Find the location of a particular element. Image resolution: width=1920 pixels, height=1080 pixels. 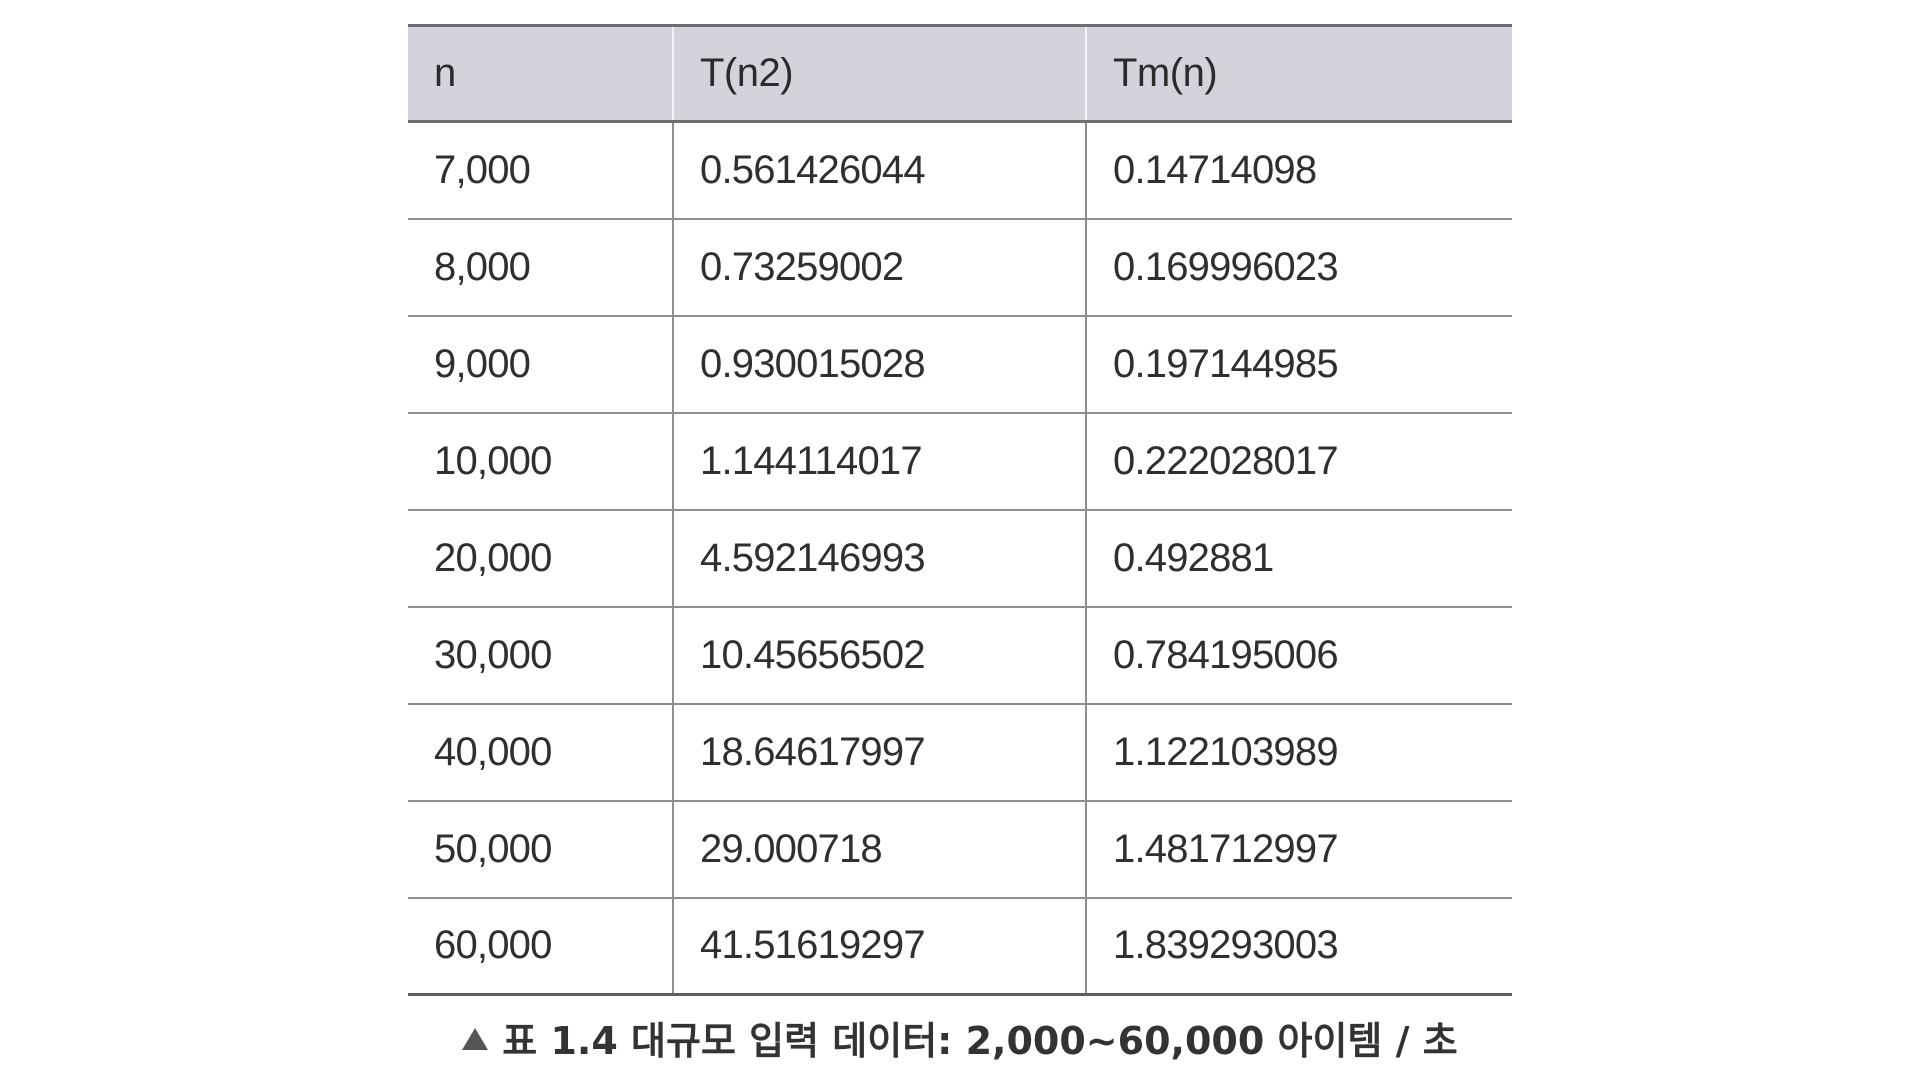

cell-tm-n: 1.839293003 is located at coordinates (1298, 946).